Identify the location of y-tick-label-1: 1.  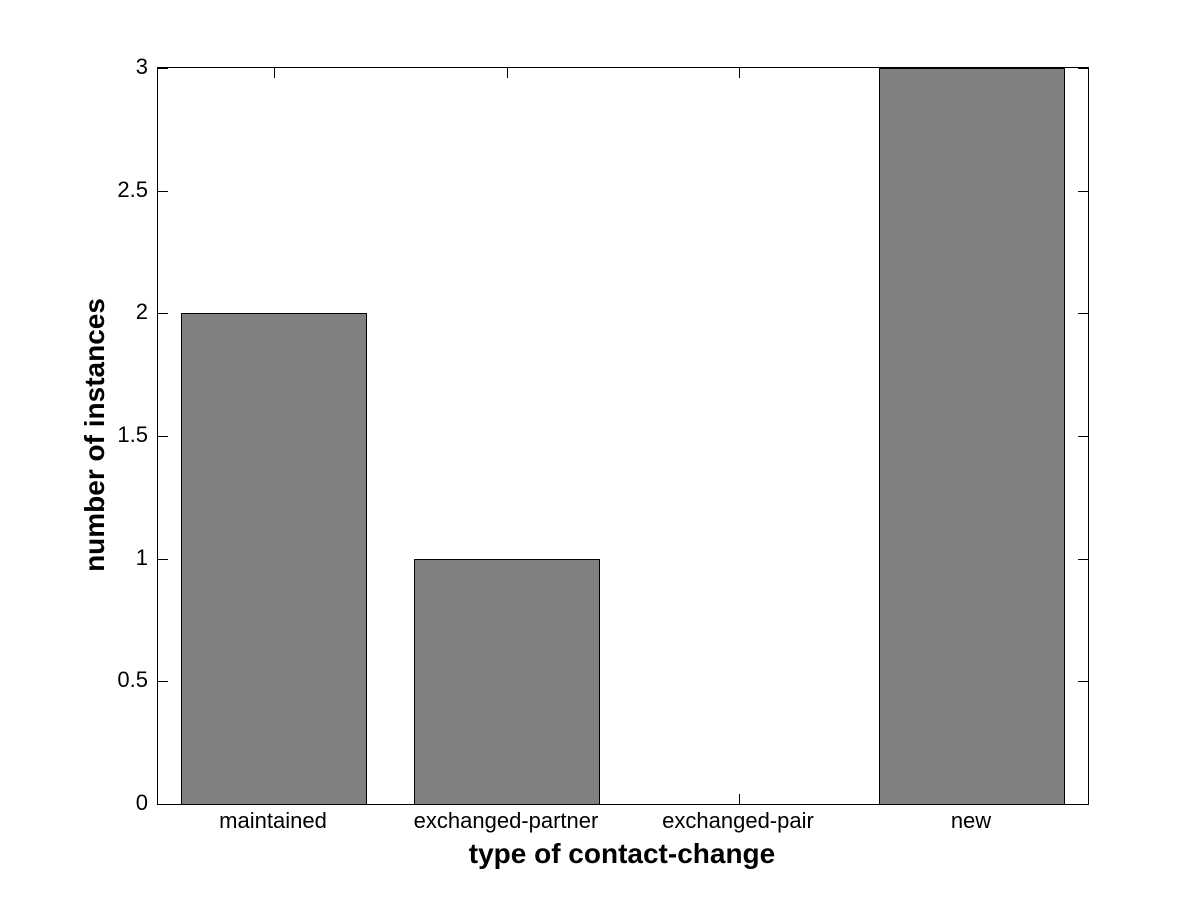
(141, 557).